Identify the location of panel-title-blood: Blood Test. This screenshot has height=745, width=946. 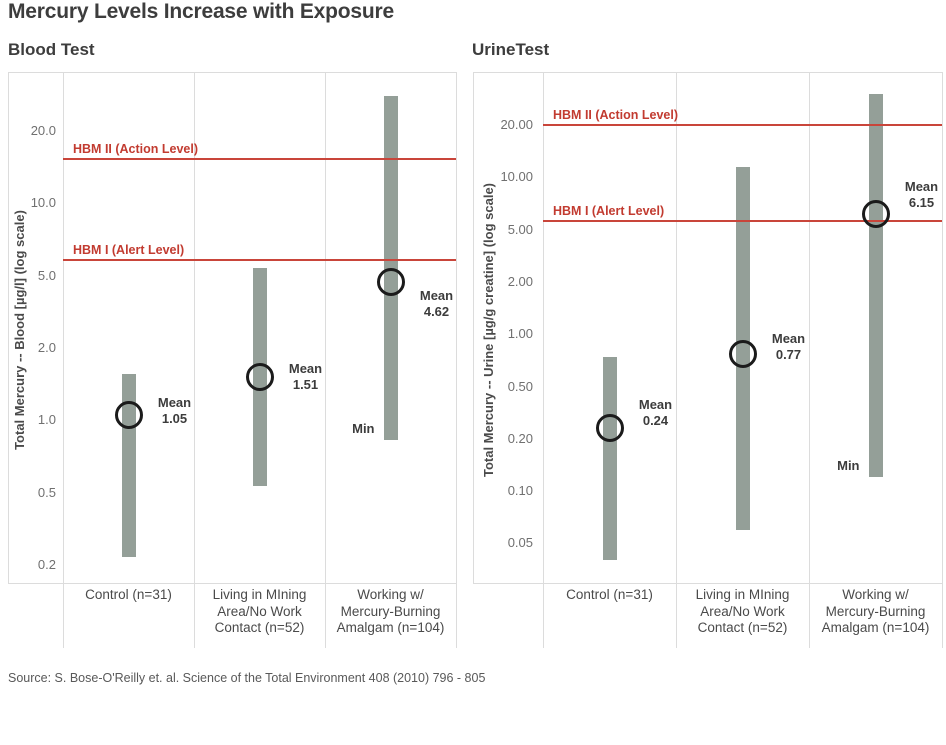
(51, 49).